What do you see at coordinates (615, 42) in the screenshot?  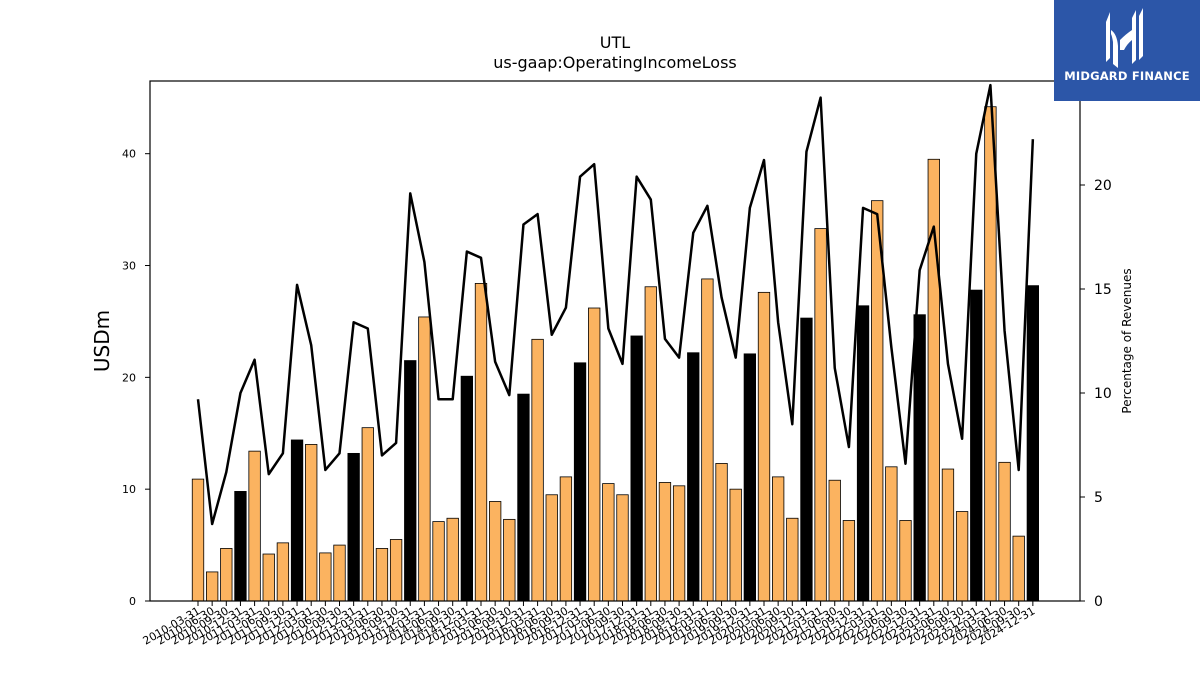 I see `chart-title: UTL` at bounding box center [615, 42].